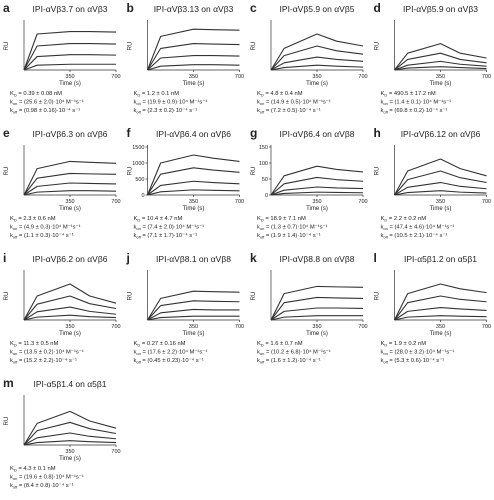 This screenshot has height=500, width=494. Describe the element at coordinates (317, 9) in the screenshot. I see `panel-title: IPI-αVβ5.9 on αVβ5` at that location.